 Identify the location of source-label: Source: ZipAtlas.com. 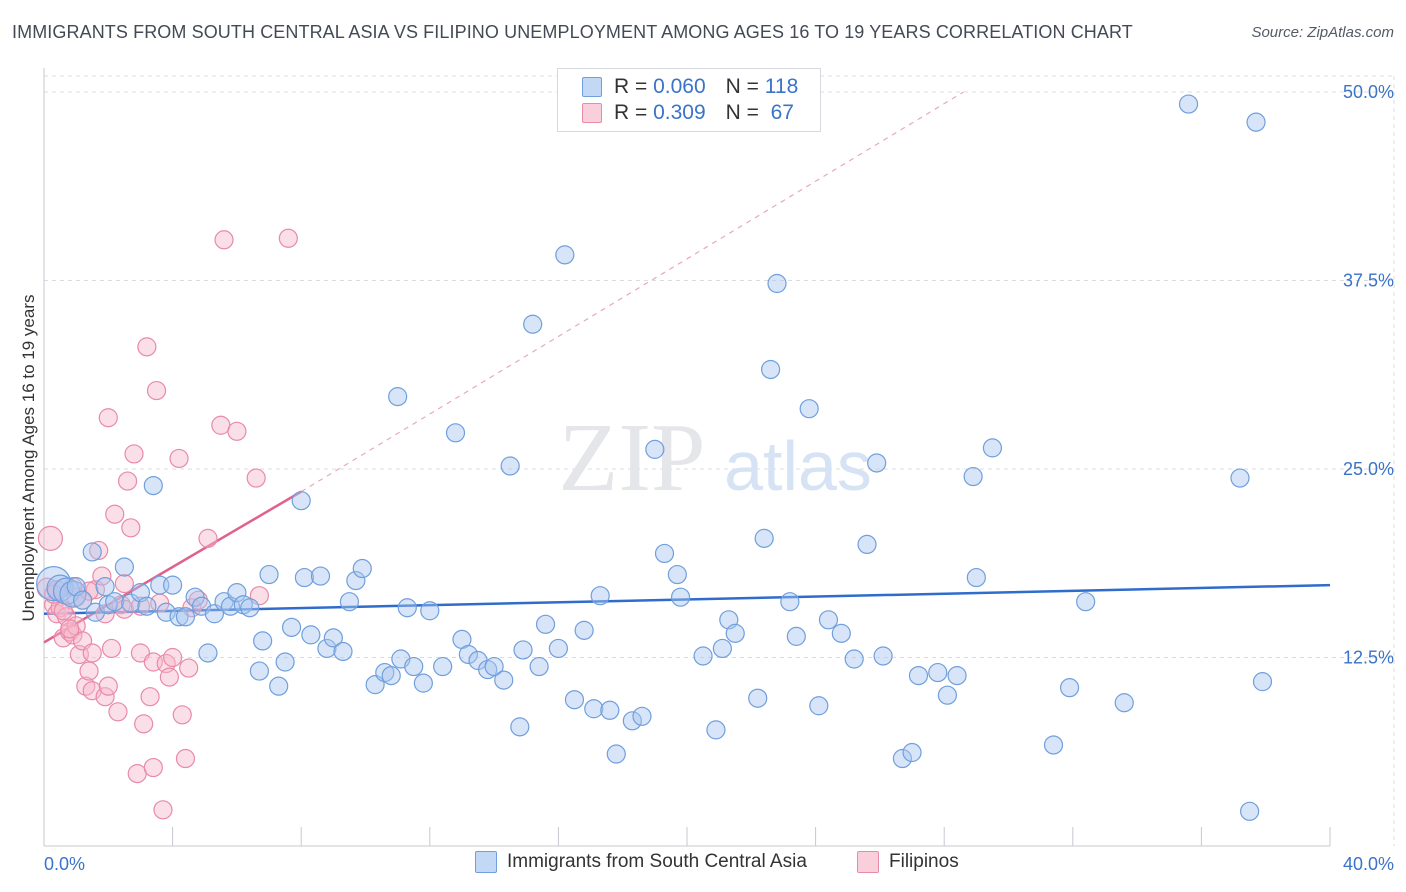
(1322, 32).